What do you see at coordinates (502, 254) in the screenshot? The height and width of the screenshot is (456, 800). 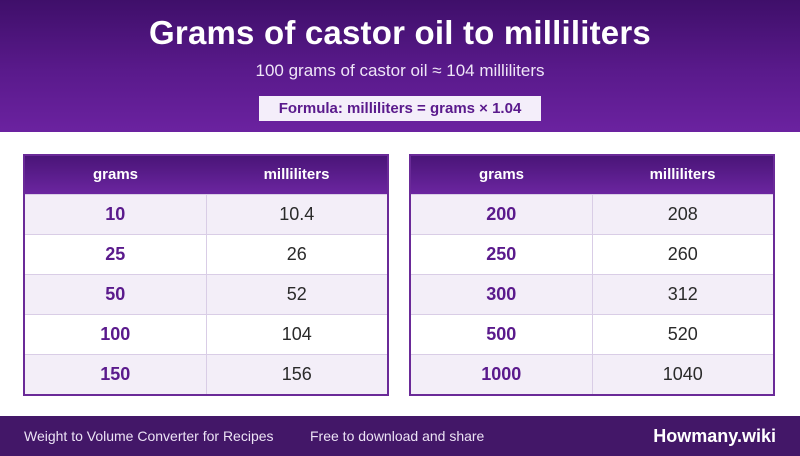 I see `grams-cell: 250` at bounding box center [502, 254].